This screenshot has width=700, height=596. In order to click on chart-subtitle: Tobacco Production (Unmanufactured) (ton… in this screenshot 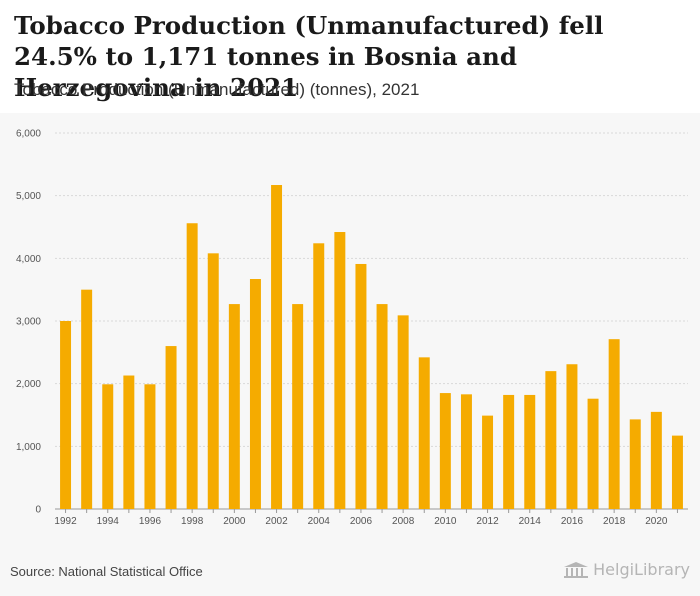, I will do `click(217, 89)`.